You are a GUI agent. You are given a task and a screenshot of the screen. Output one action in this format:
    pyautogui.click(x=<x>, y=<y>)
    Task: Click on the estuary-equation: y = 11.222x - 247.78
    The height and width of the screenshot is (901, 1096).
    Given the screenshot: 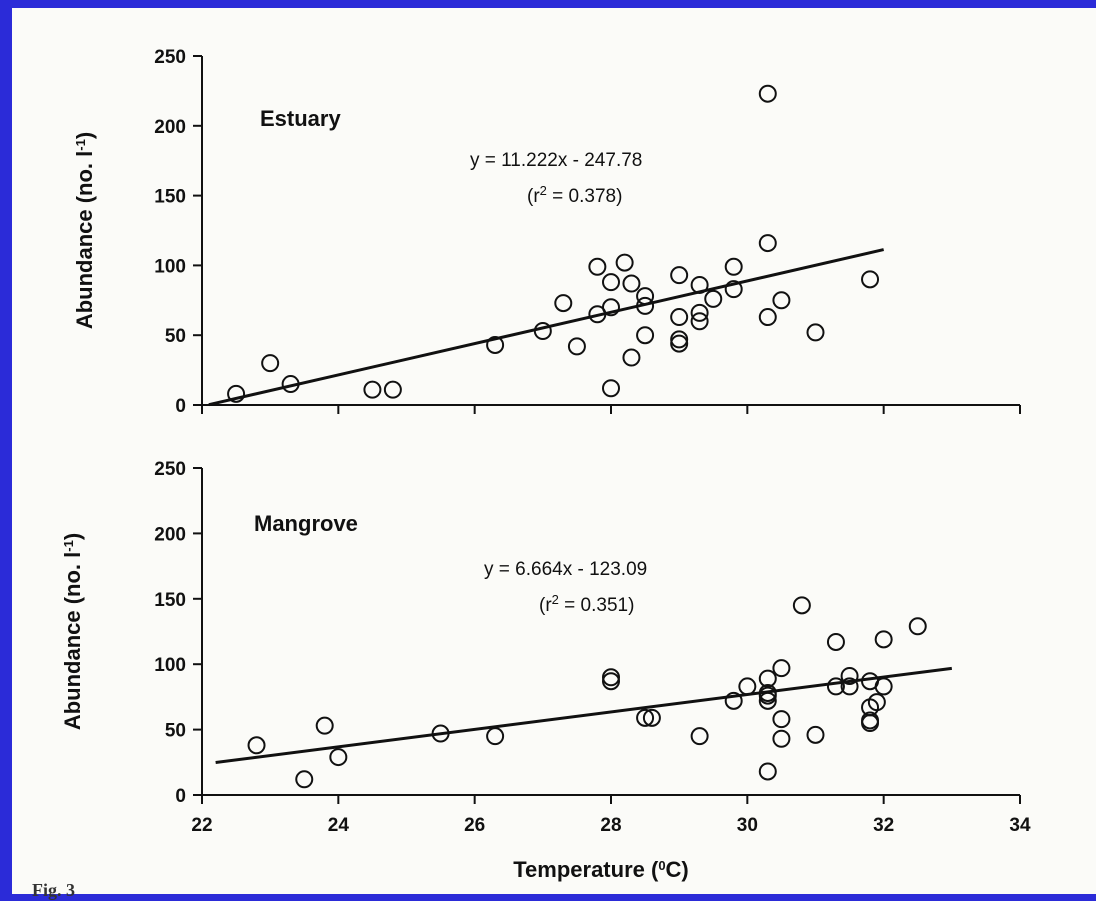 What is the action you would take?
    pyautogui.click(x=556, y=160)
    